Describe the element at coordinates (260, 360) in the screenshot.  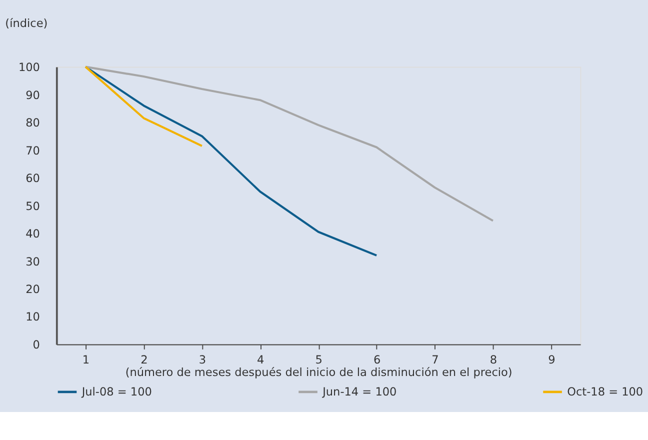
I see `x-tick-label: 4` at that location.